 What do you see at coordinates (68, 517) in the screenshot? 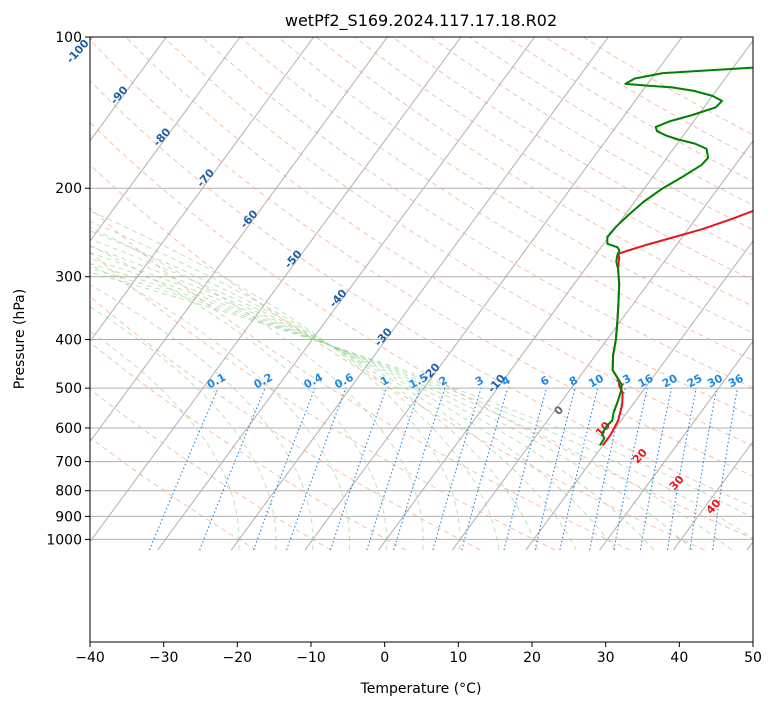
I see `y-tick-label: 900` at bounding box center [68, 517].